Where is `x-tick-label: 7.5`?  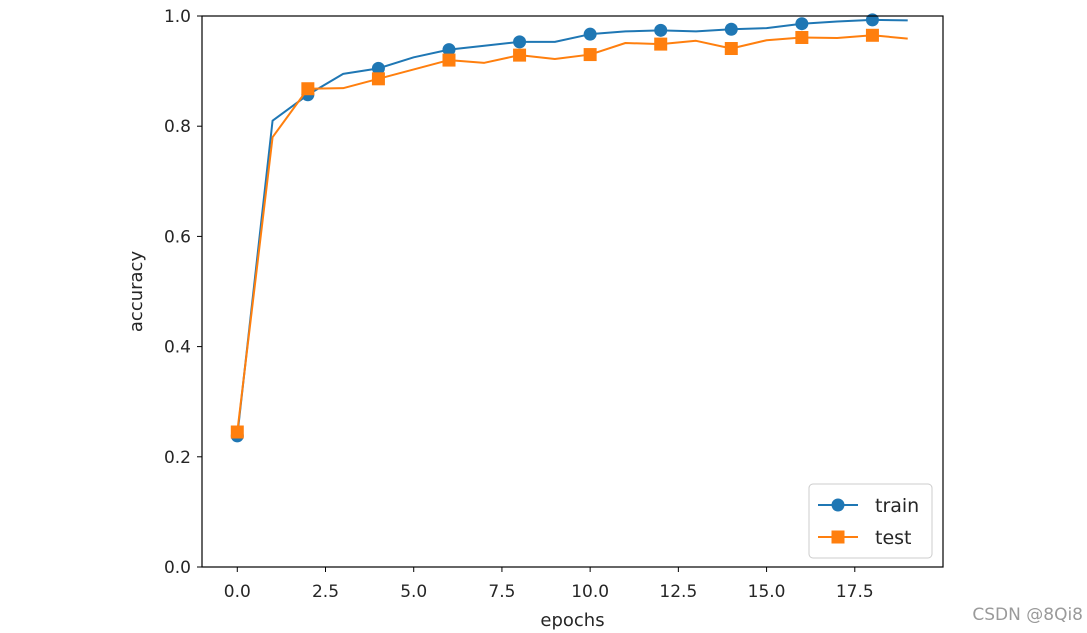 x-tick-label: 7.5 is located at coordinates (501, 592).